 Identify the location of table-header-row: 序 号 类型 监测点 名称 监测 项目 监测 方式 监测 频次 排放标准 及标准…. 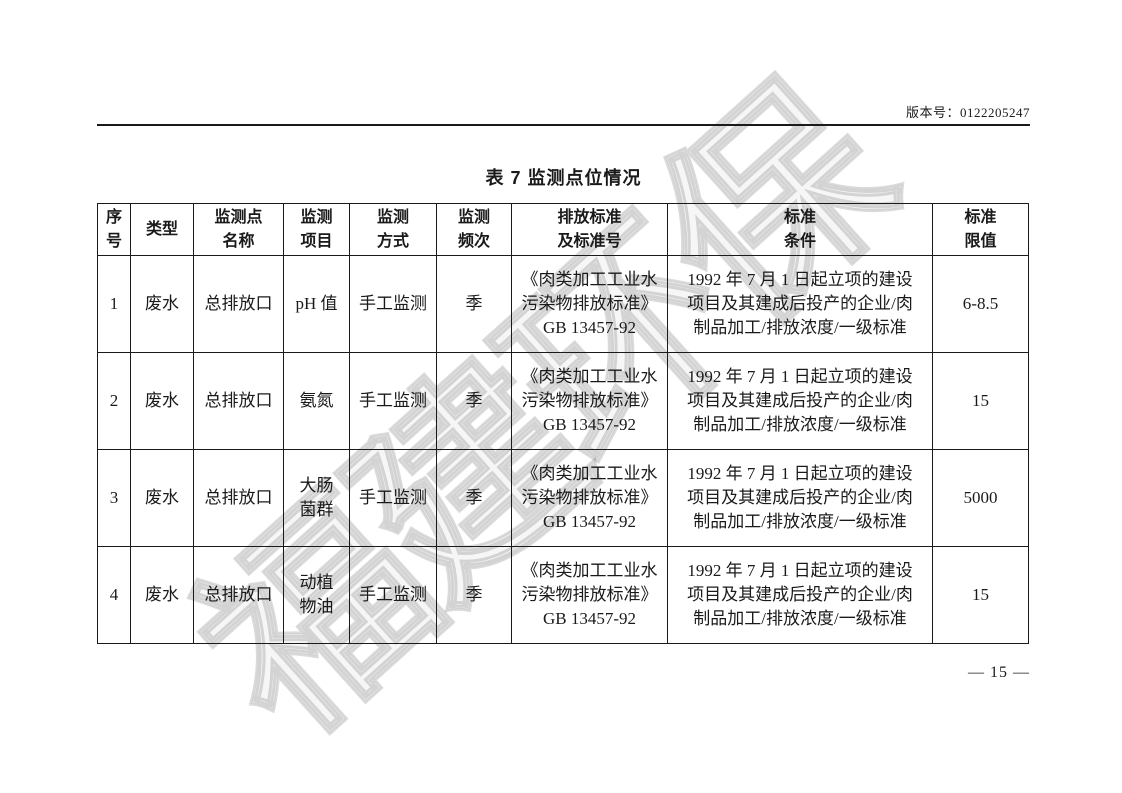
(563, 229).